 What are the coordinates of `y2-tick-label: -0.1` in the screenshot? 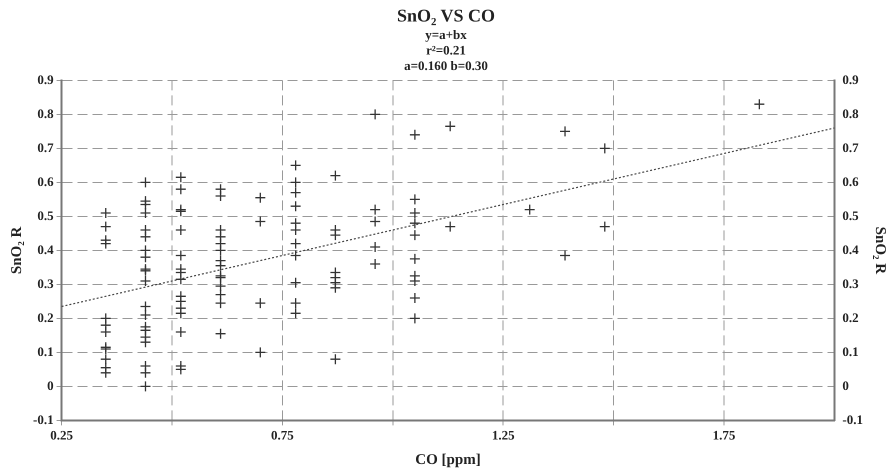 It's located at (853, 419).